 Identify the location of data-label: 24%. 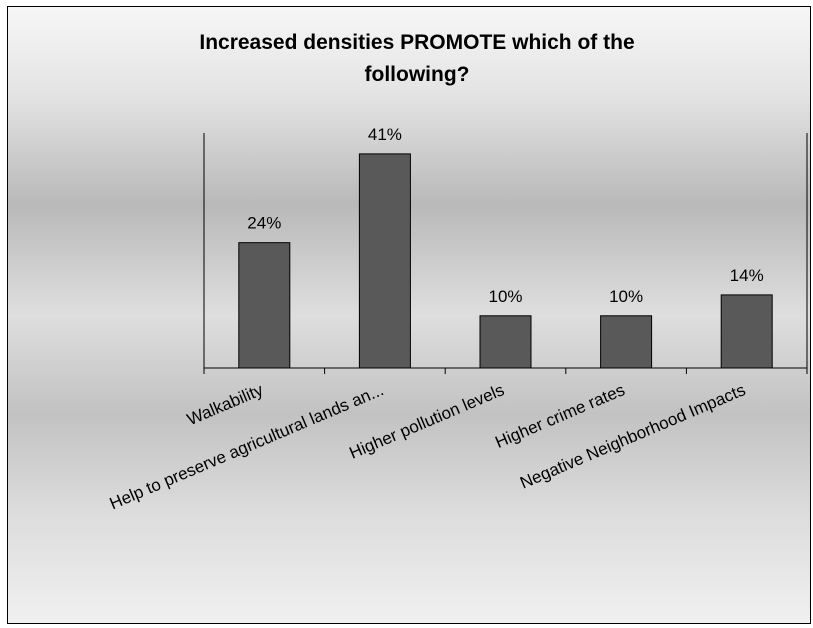
(264, 223).